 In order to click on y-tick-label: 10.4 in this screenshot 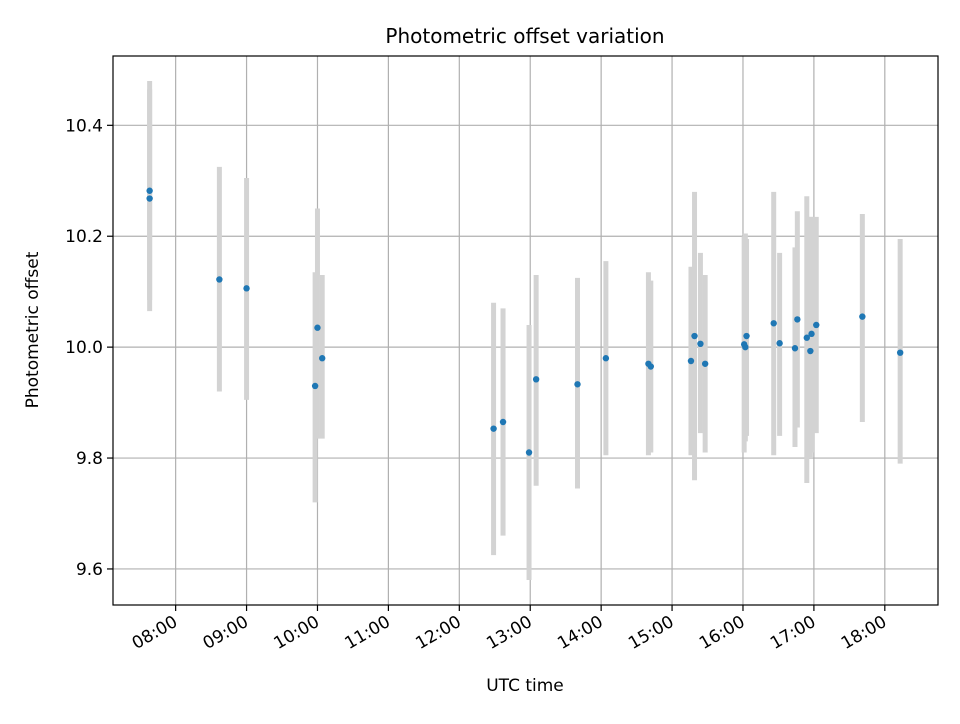, I will do `click(84, 126)`.